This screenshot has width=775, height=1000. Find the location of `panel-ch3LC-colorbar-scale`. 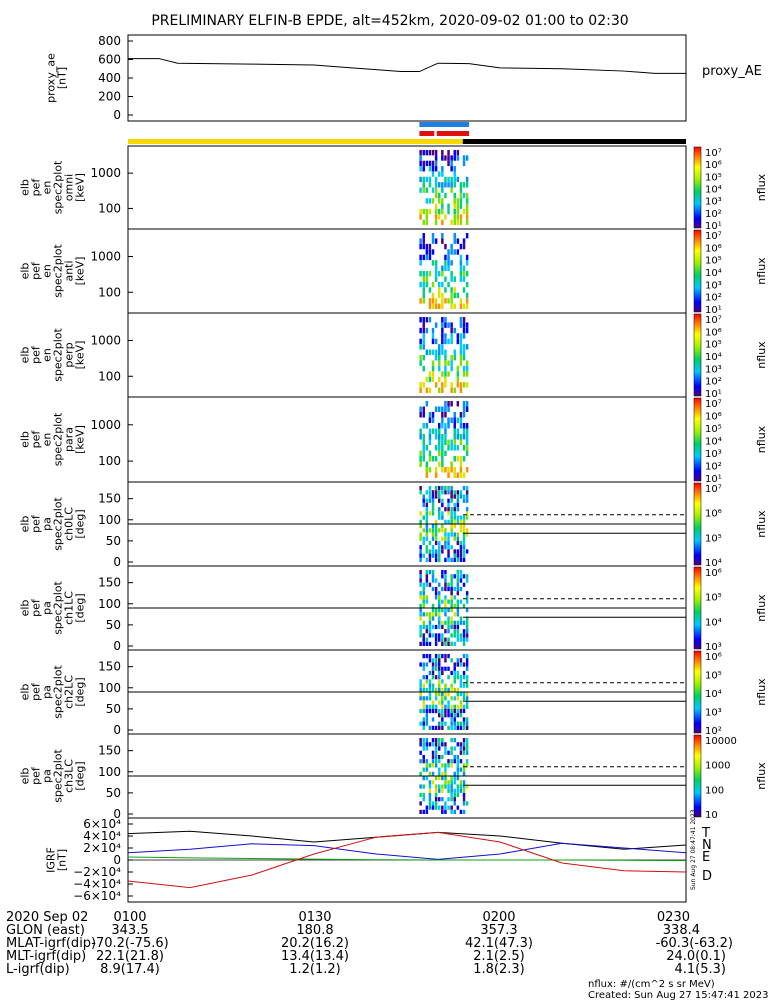

panel-ch3LC-colorbar-scale is located at coordinates (697, 776).